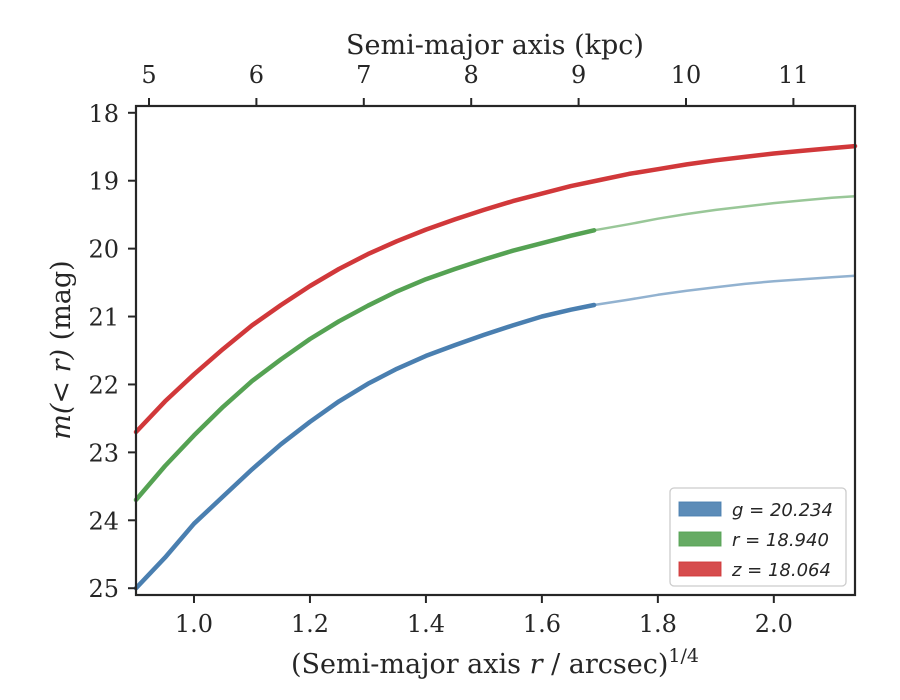  What do you see at coordinates (103, 250) in the screenshot?
I see `y-tick-label: 20` at bounding box center [103, 250].